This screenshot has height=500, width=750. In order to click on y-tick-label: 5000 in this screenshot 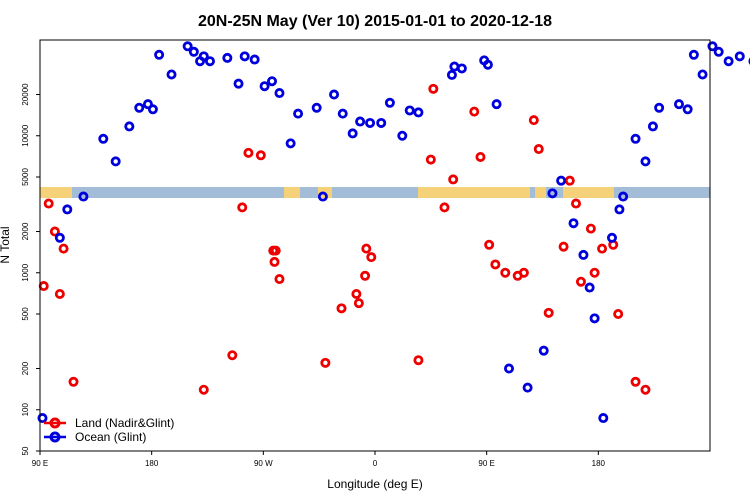, I will do `click(25, 177)`.